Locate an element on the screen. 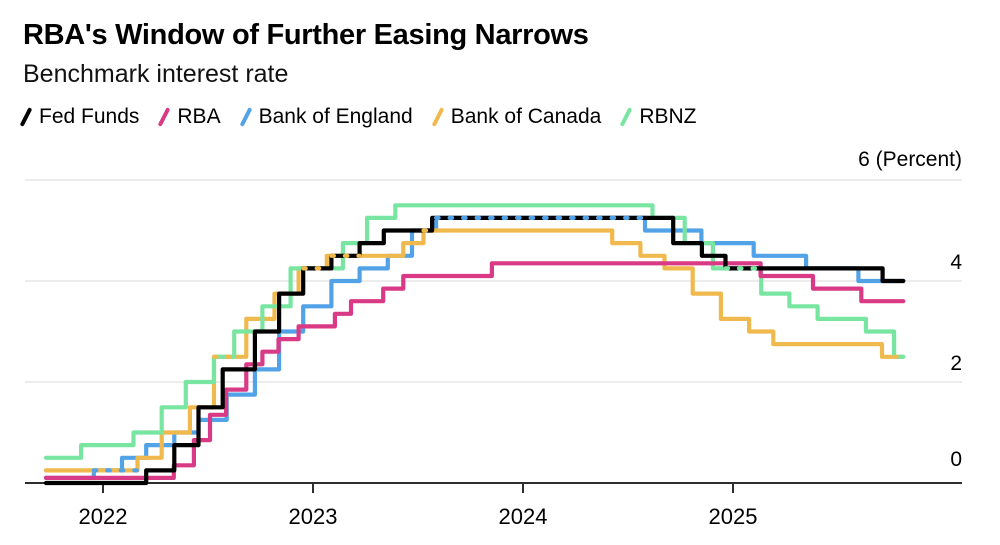  y-label-6-percent: 6 (Percent) is located at coordinates (910, 159).